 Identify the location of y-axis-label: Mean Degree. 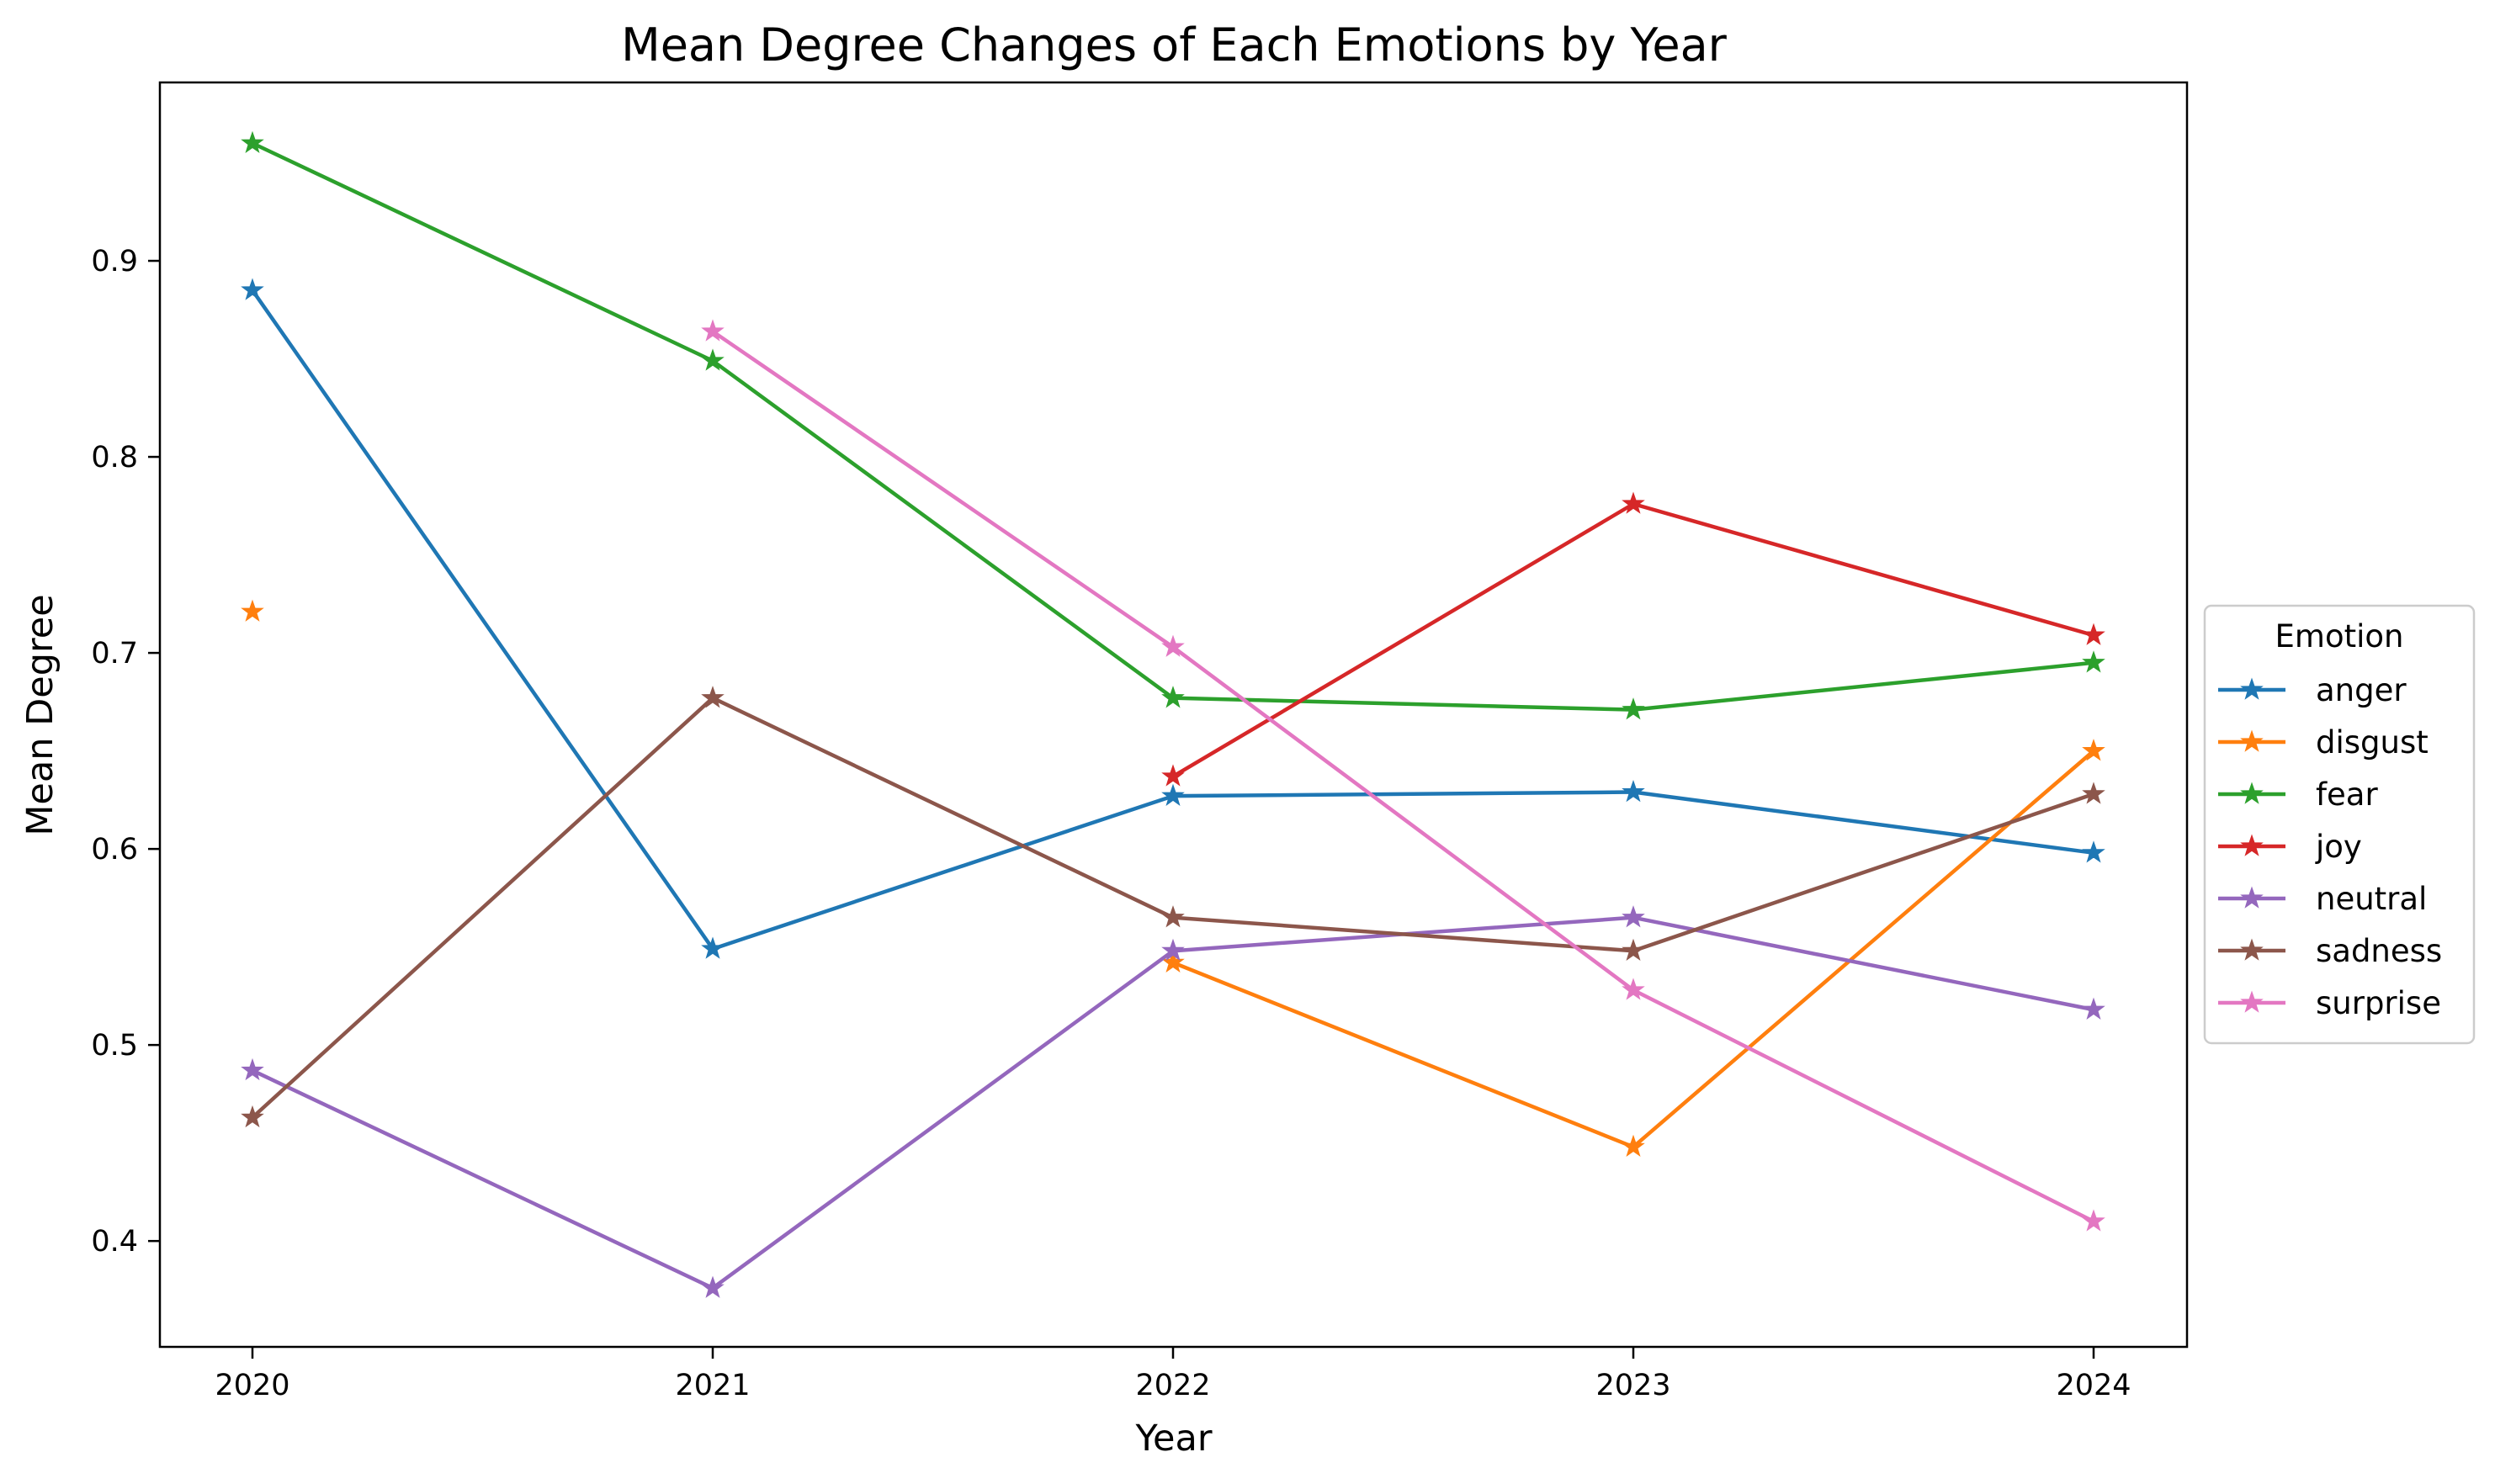
(40, 714).